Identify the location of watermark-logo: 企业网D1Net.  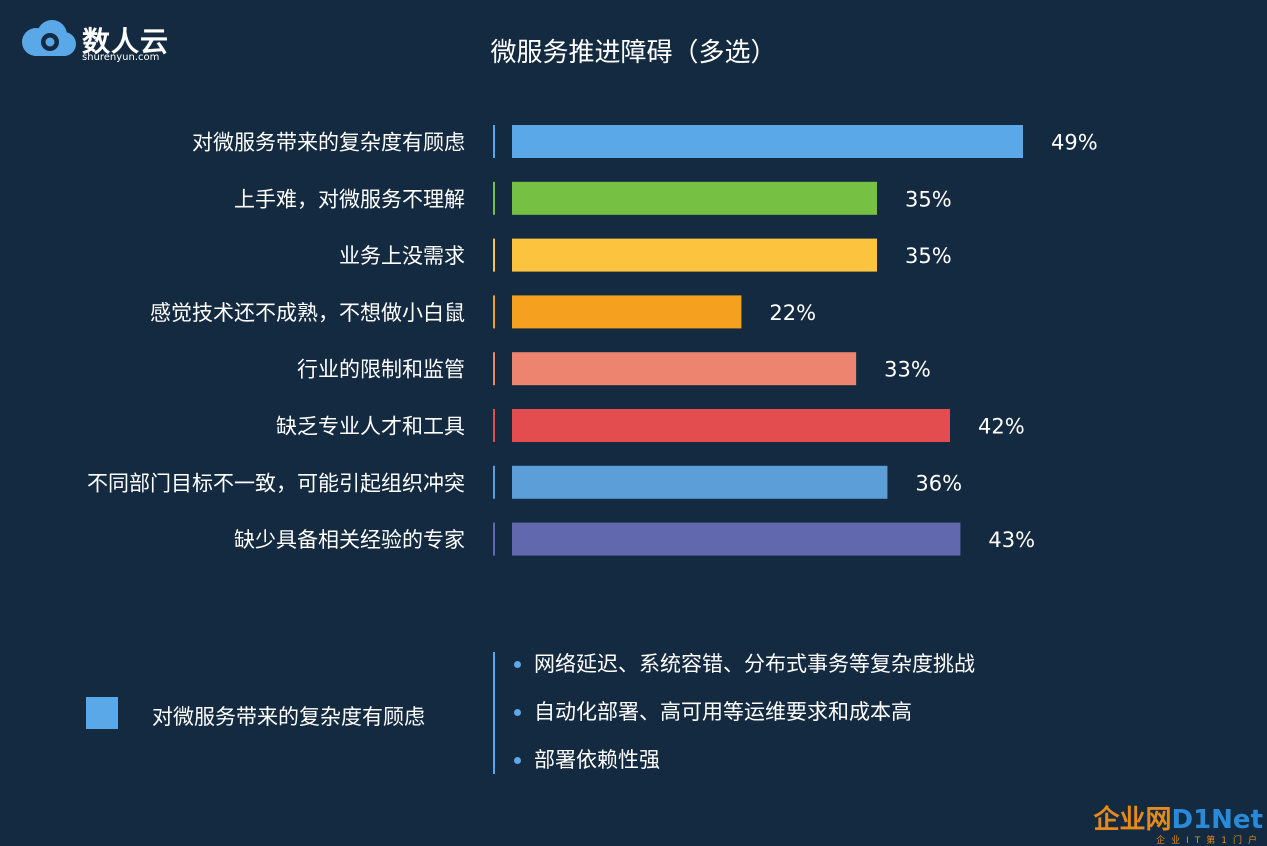
(1178, 817).